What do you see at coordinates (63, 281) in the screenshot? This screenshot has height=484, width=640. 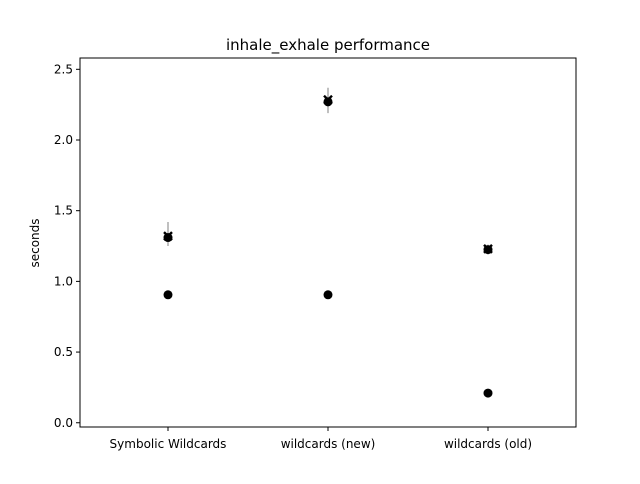 I see `y-tick-label: 1.0` at bounding box center [63, 281].